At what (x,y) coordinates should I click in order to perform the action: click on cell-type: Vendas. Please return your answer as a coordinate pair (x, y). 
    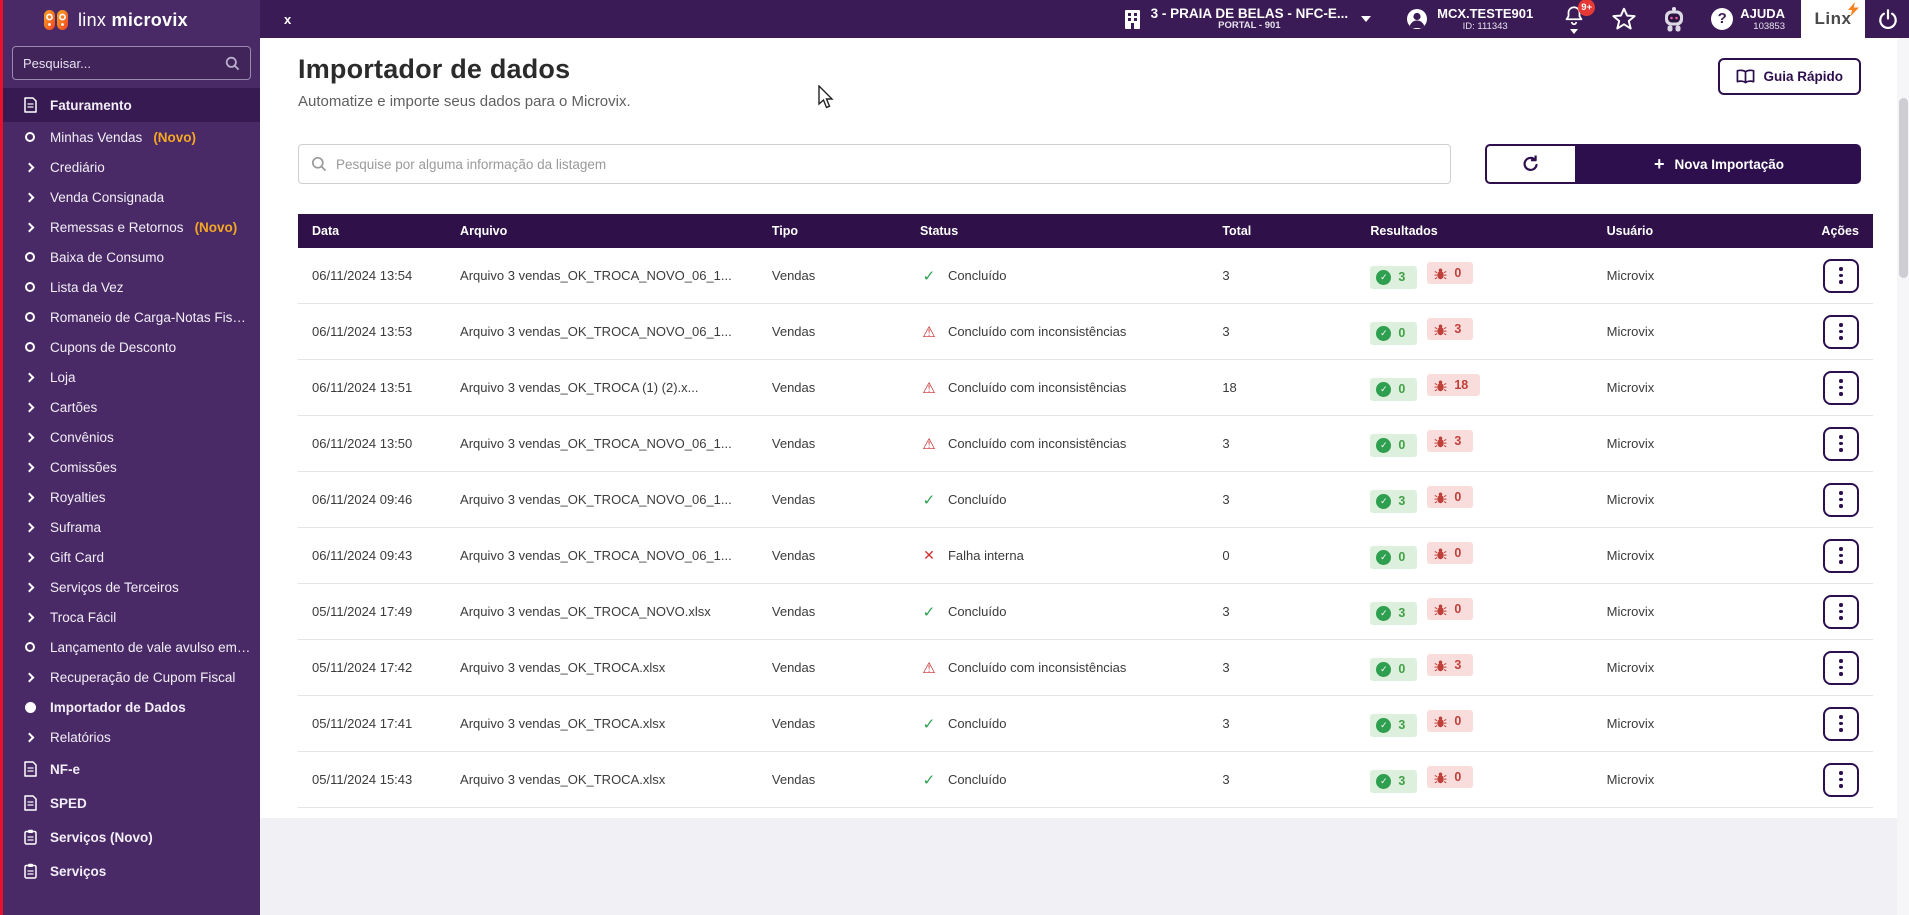
    Looking at the image, I should click on (793, 387).